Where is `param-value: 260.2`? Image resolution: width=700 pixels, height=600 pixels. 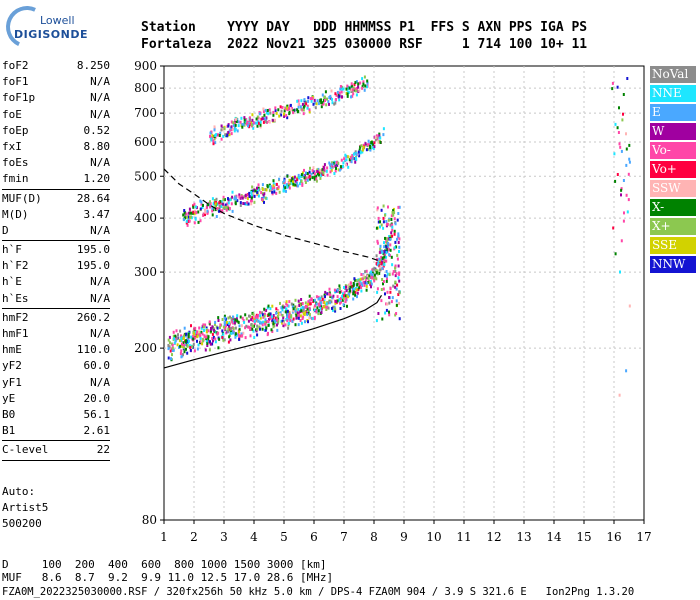
param-value: 260.2 is located at coordinates (93, 317).